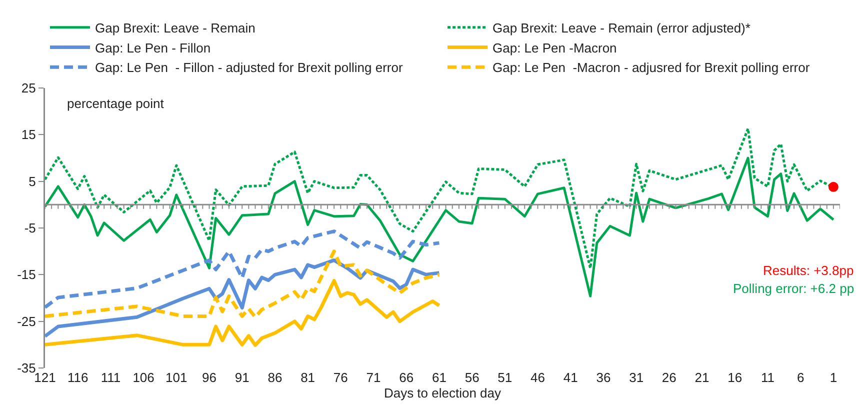 This screenshot has height=410, width=860. What do you see at coordinates (209, 377) in the screenshot?
I see `x-tick-label: 96` at bounding box center [209, 377].